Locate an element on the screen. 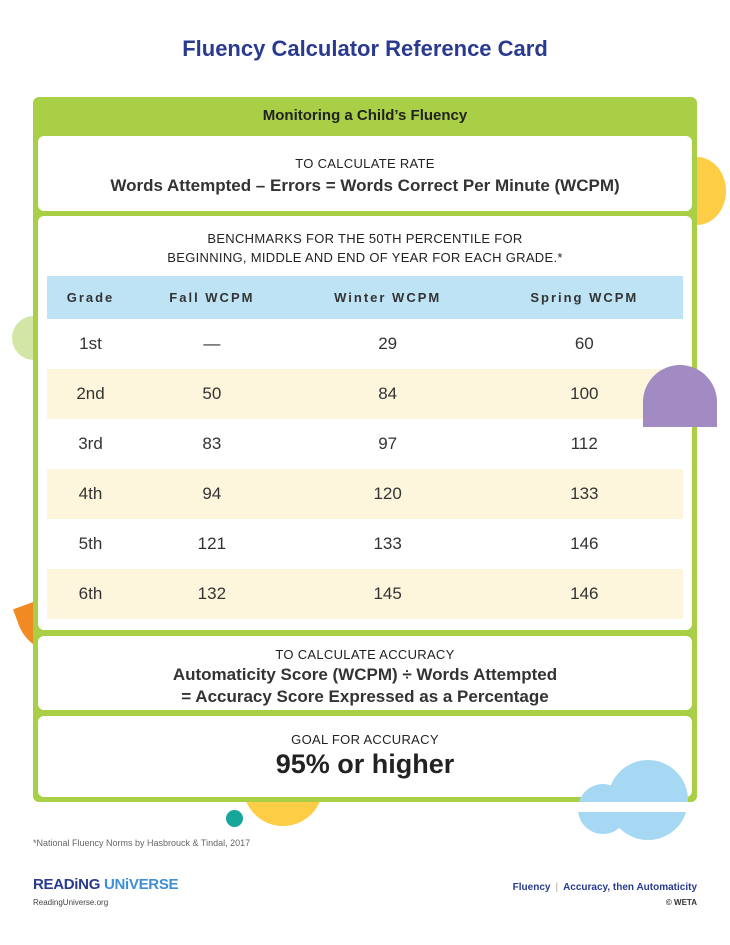 Image resolution: width=730 pixels, height=945 pixels. goal-section: GOAL FOR ACCURACY 95% or higher is located at coordinates (365, 756).